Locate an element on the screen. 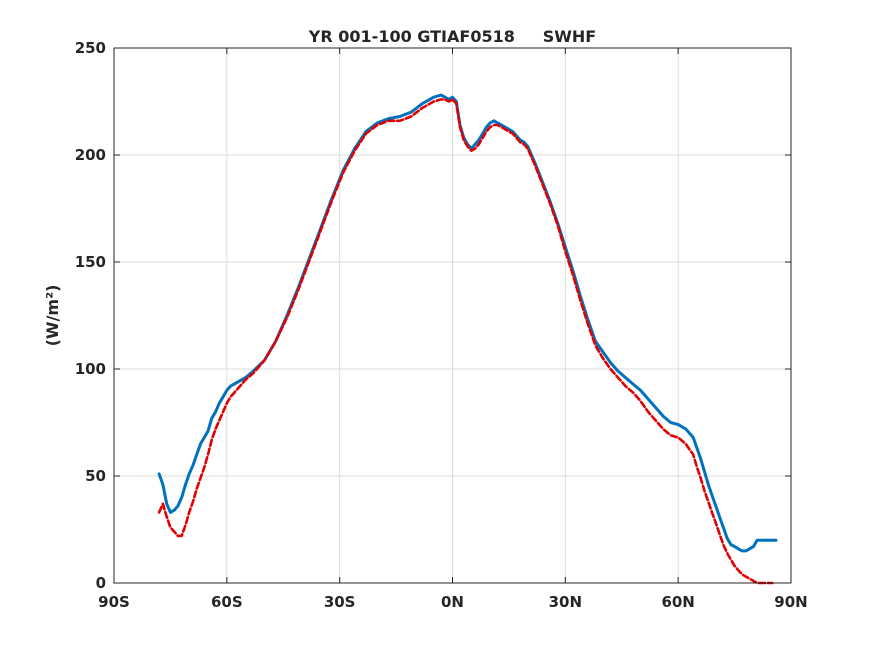 Image resolution: width=875 pixels, height=656 pixels. y-tick-label: 100 is located at coordinates (90, 369).